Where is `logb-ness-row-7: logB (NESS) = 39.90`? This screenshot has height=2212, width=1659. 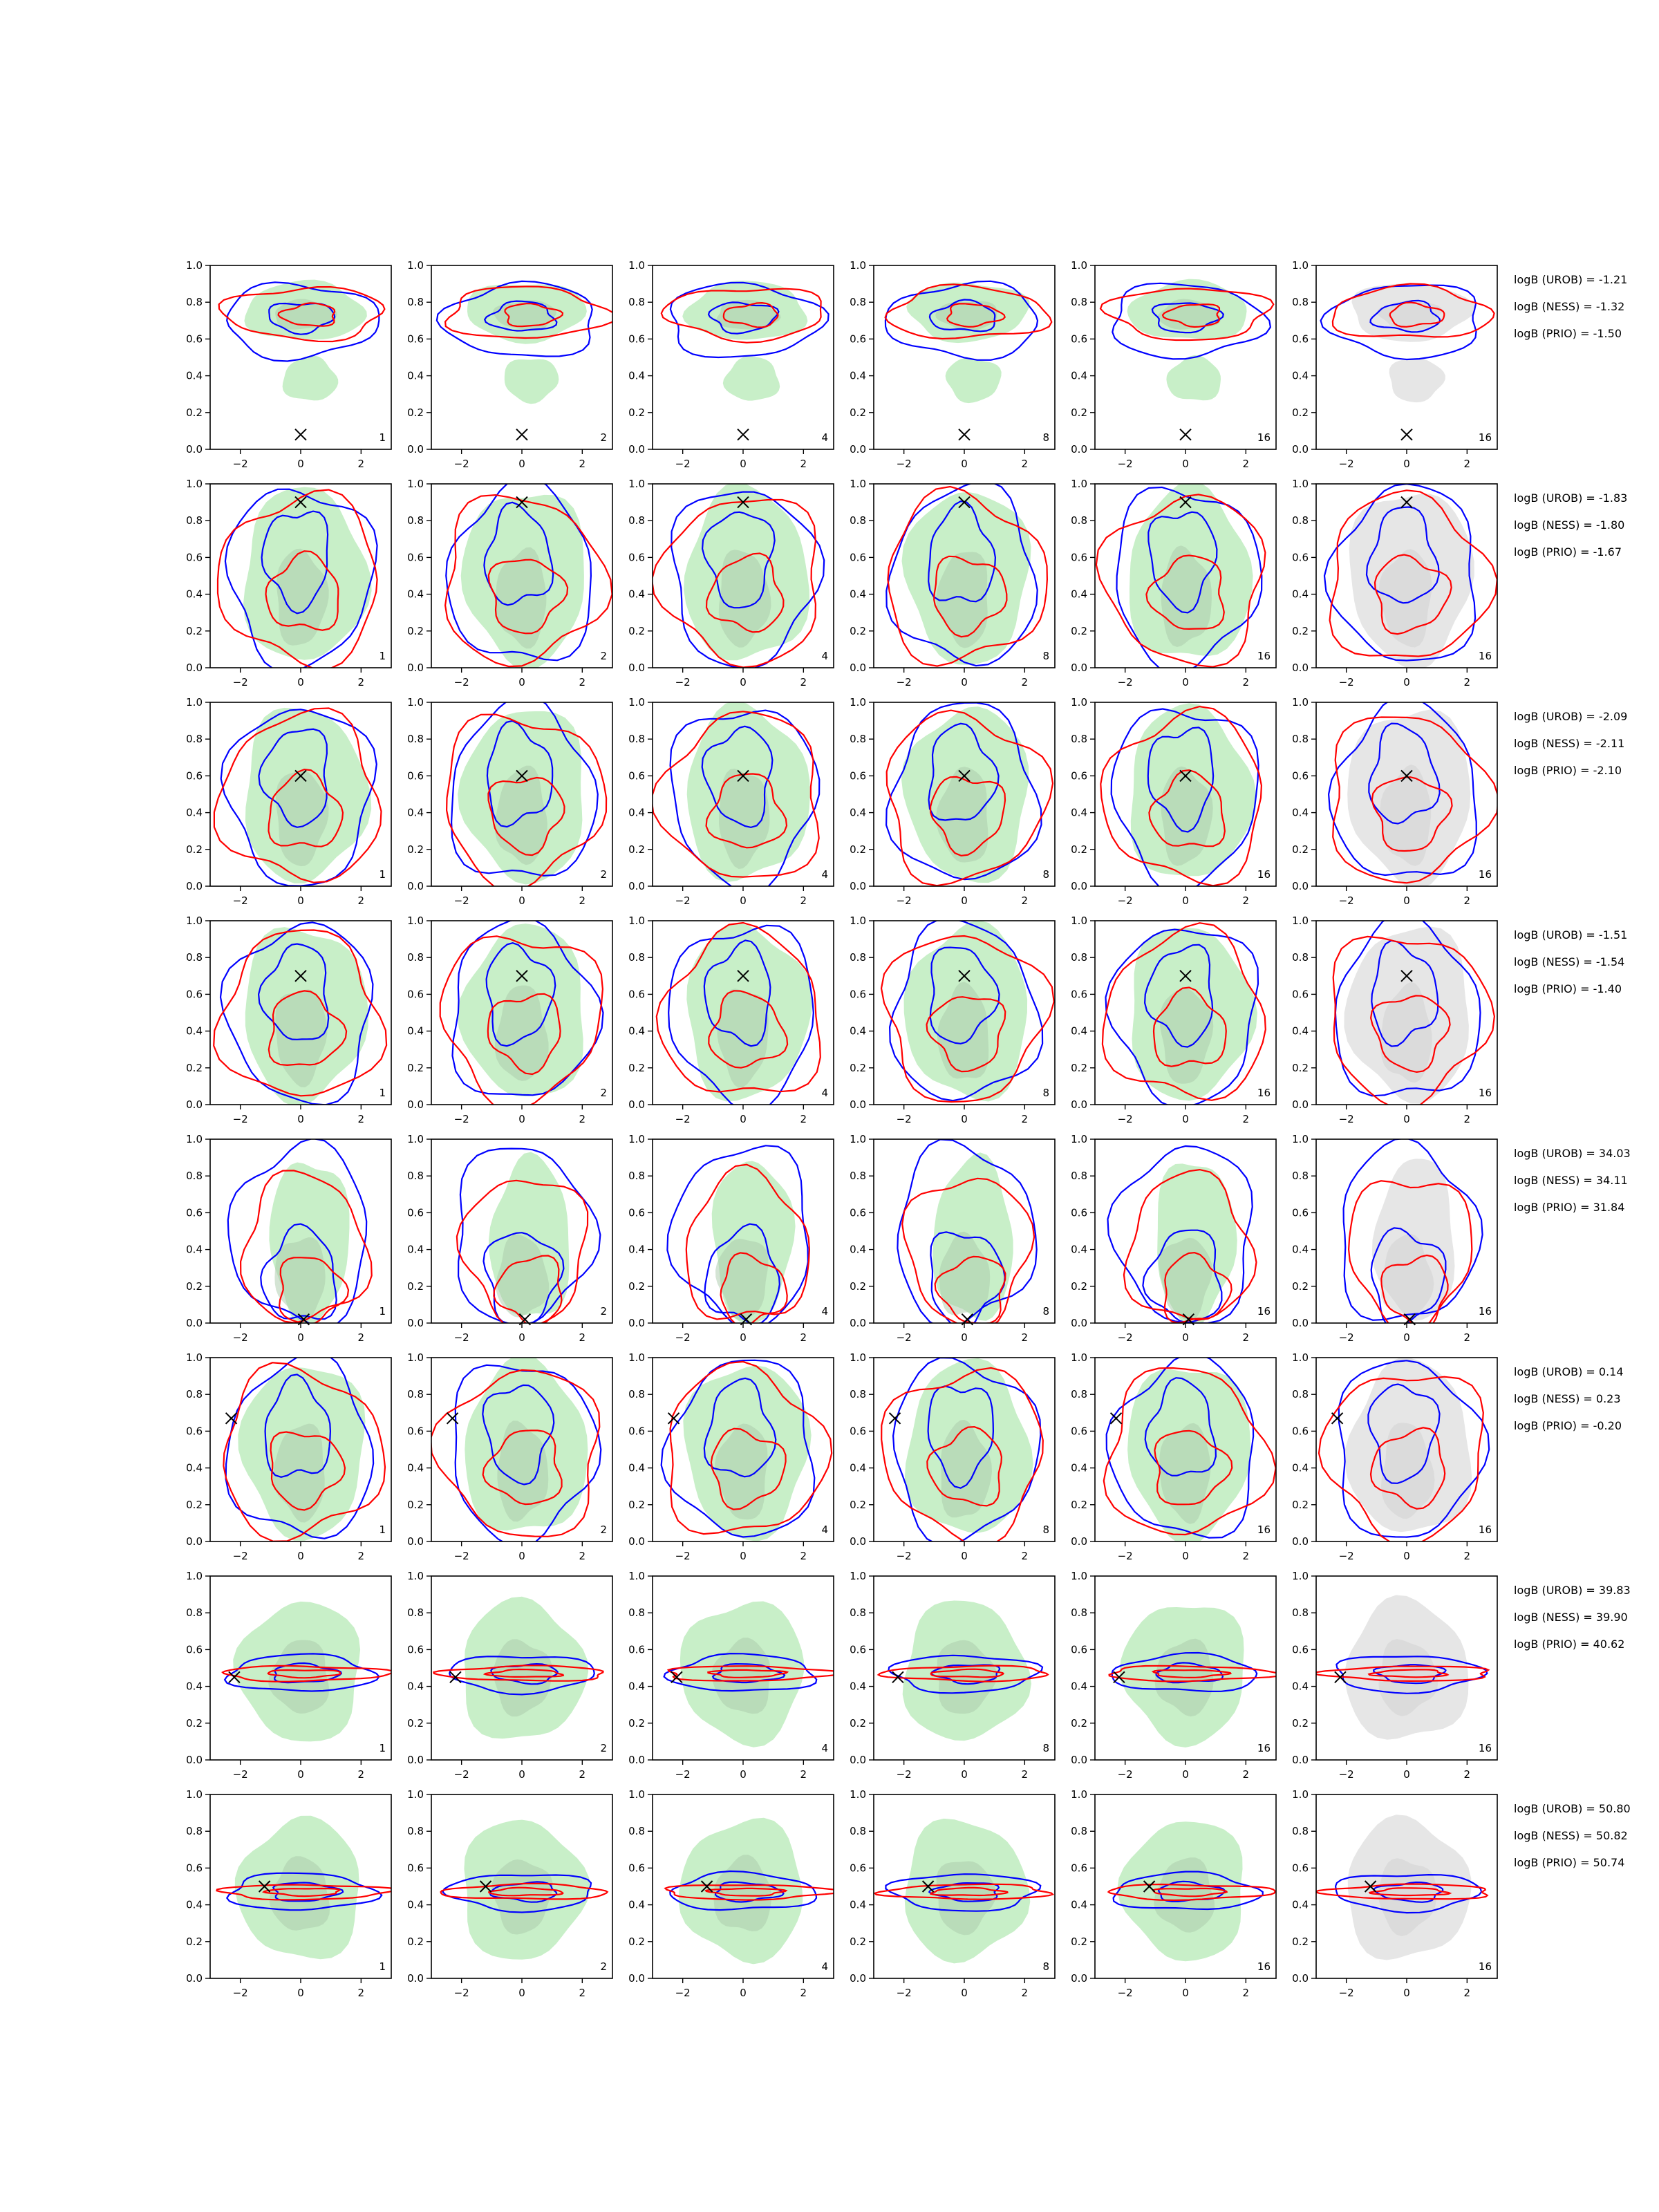
logb-ness-row-7: logB (NESS) = 39.90 is located at coordinates (1571, 1618).